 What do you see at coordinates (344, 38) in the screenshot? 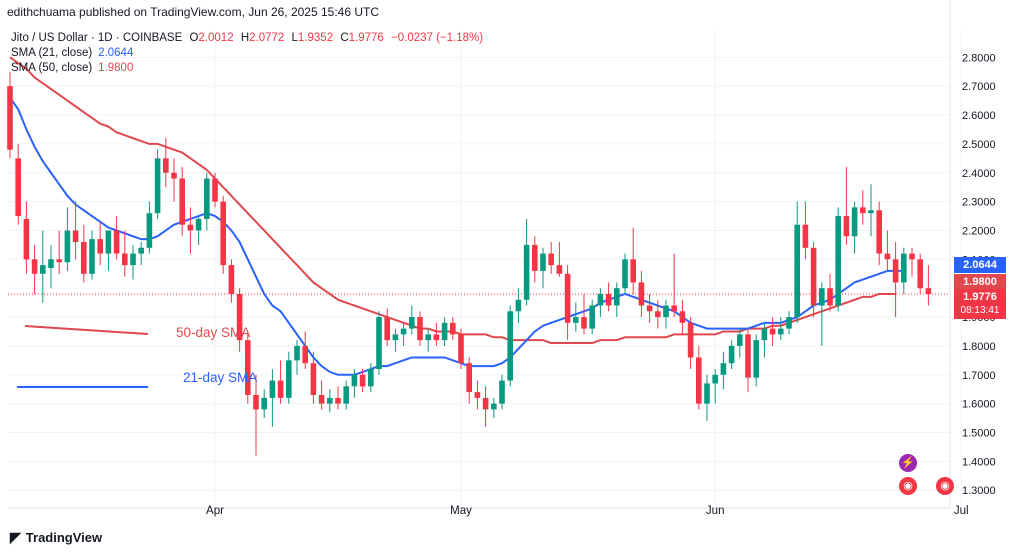
I see `close-label: C` at bounding box center [344, 38].